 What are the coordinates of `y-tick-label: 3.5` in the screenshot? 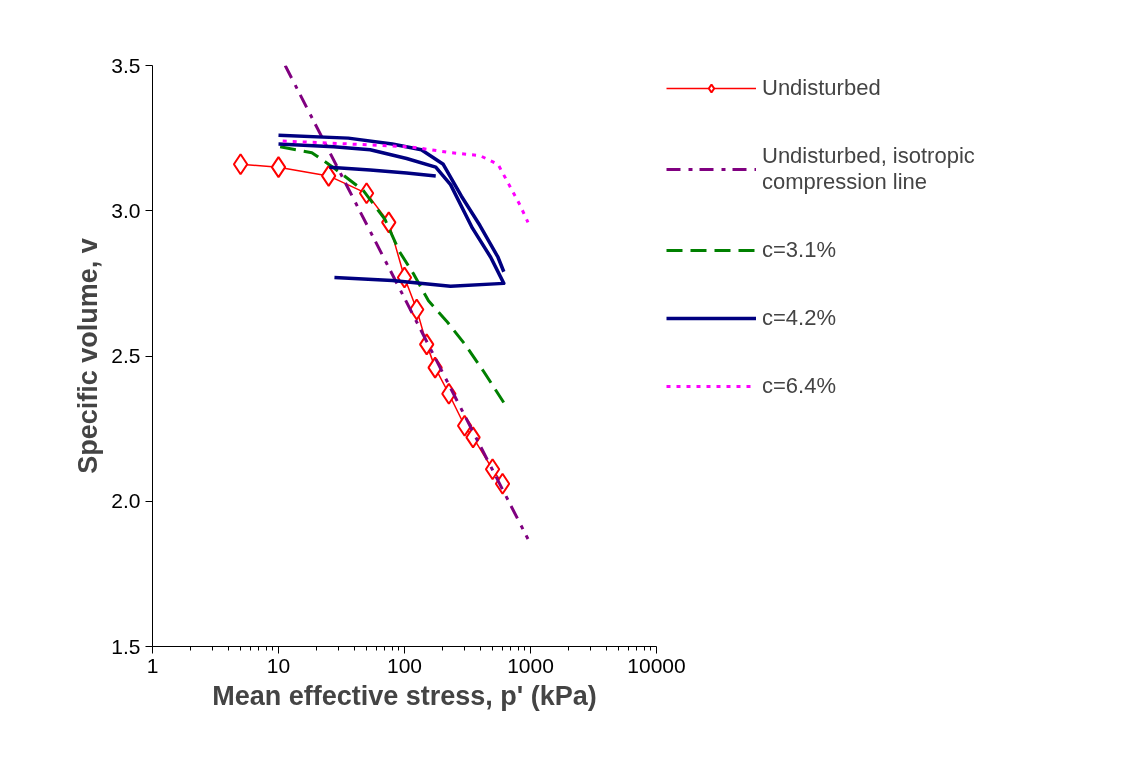 It's located at (126, 65).